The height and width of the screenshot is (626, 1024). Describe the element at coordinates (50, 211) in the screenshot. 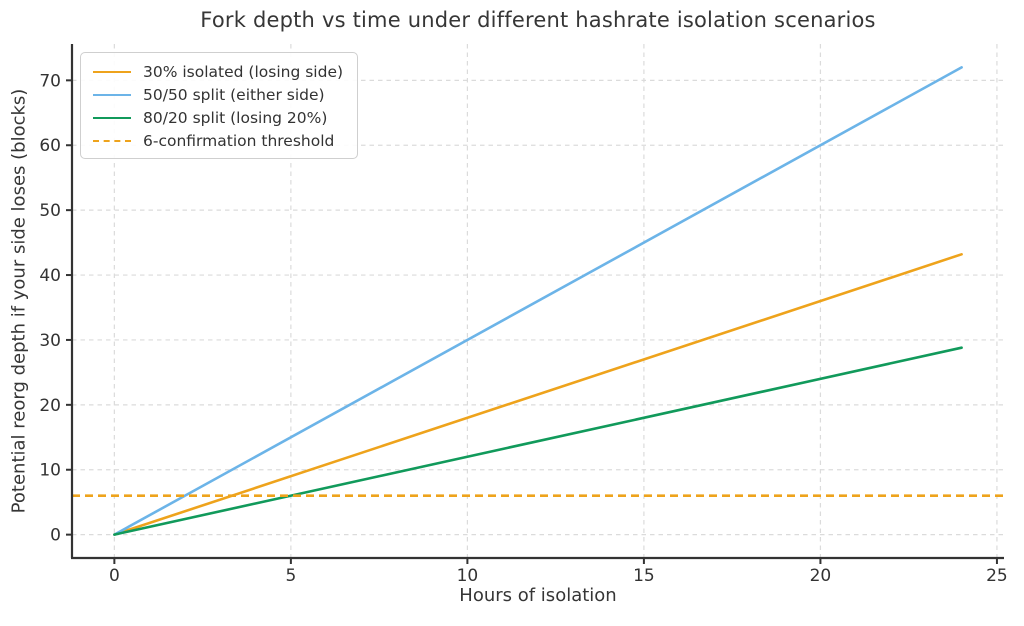

I see `y-tick-label: 50` at that location.